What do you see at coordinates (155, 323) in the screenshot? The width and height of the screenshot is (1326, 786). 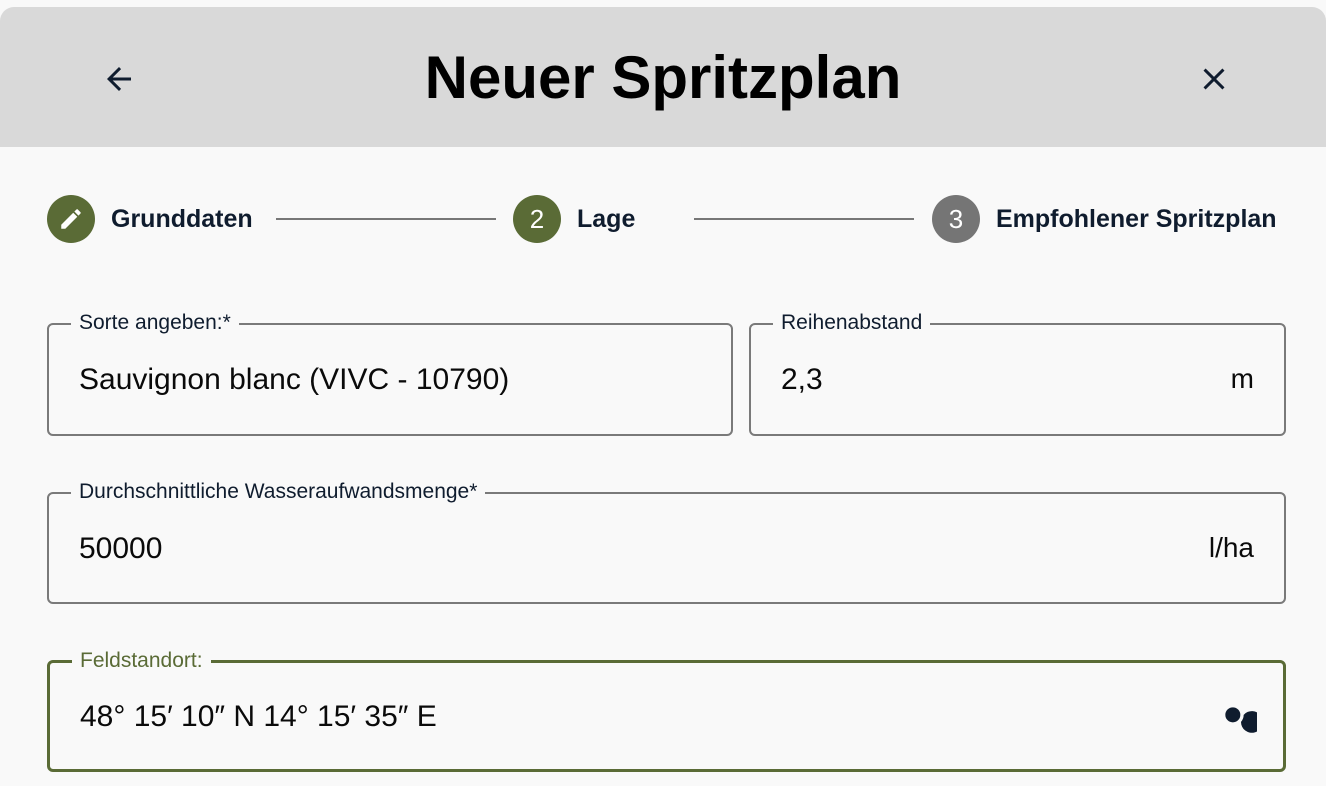 I see `field-label: Sorte angeben:*` at bounding box center [155, 323].